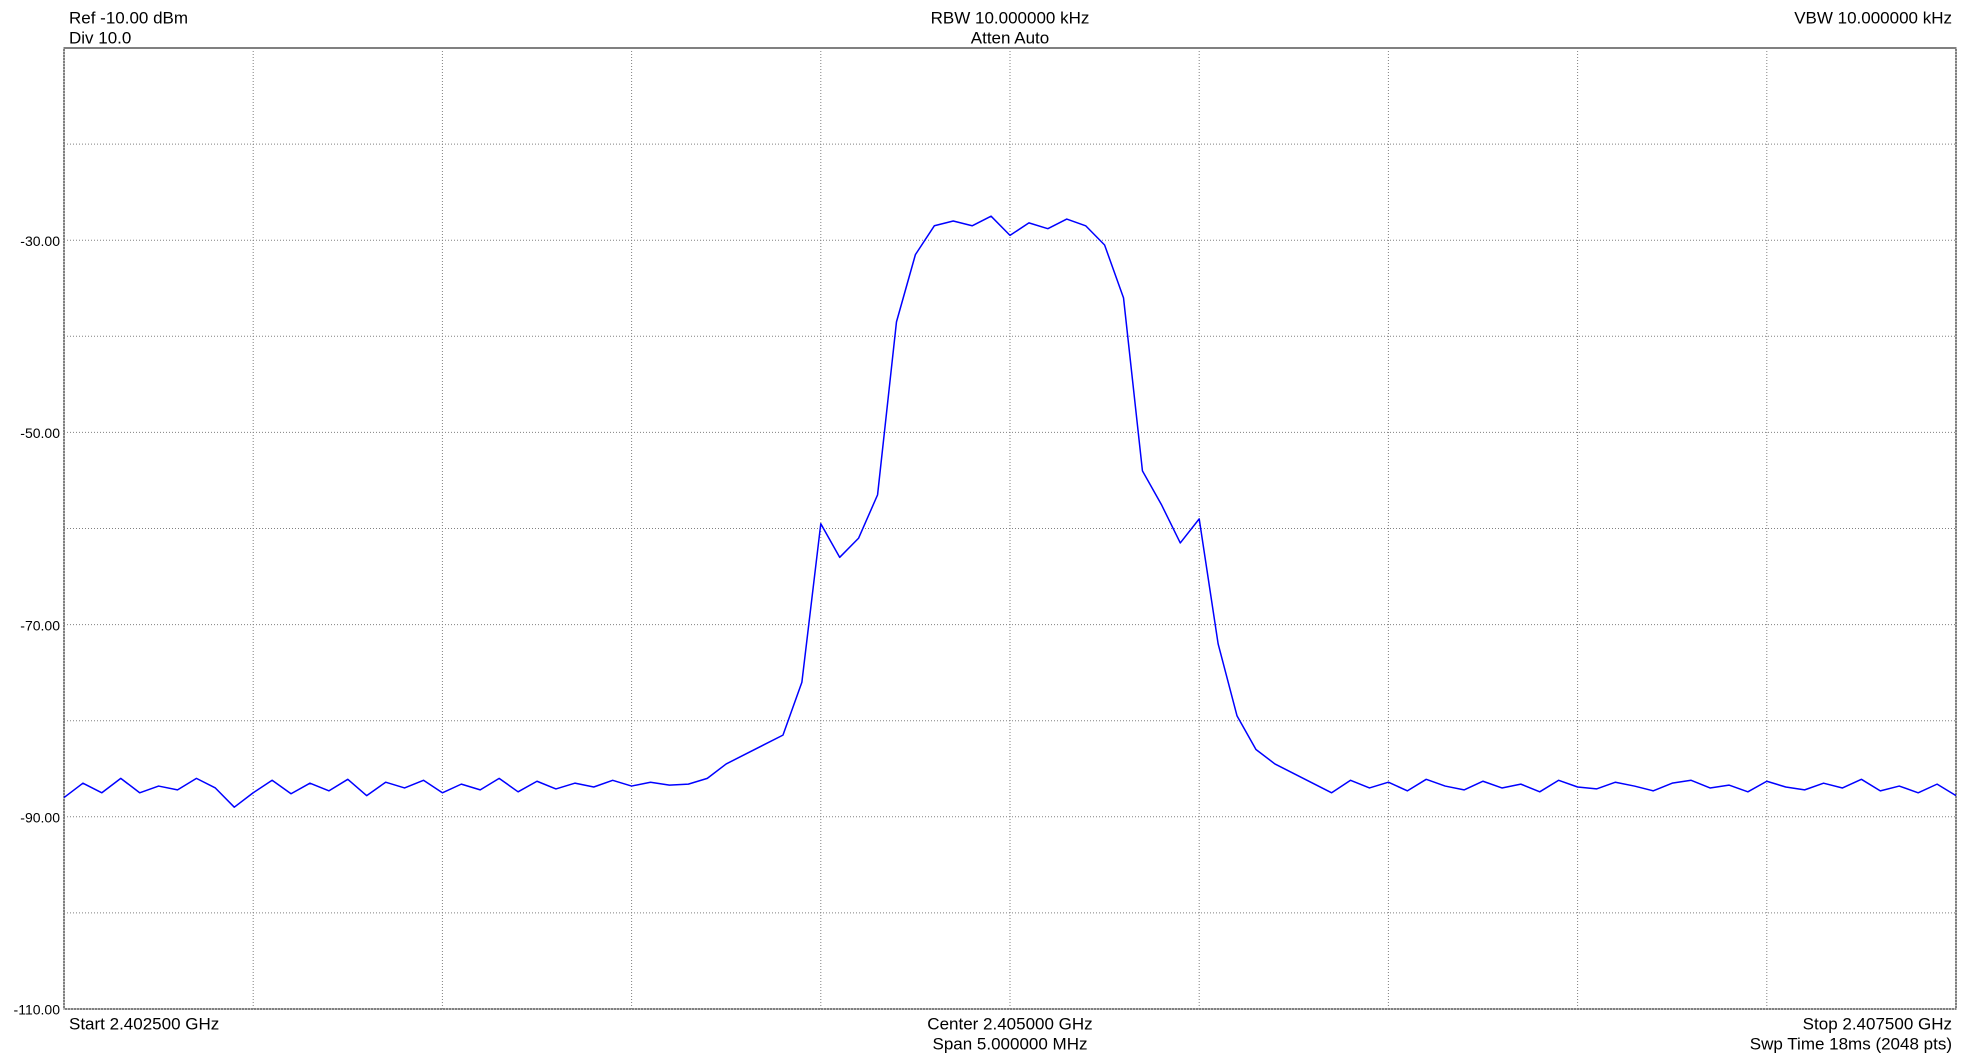 The height and width of the screenshot is (1053, 1967). I want to click on rbw: RBW 10.000000 kHz, so click(1010, 17).